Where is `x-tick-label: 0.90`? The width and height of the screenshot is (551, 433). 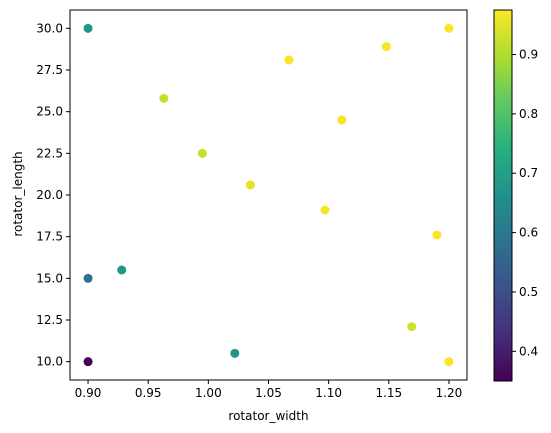
x-tick-label: 0.90 is located at coordinates (88, 393).